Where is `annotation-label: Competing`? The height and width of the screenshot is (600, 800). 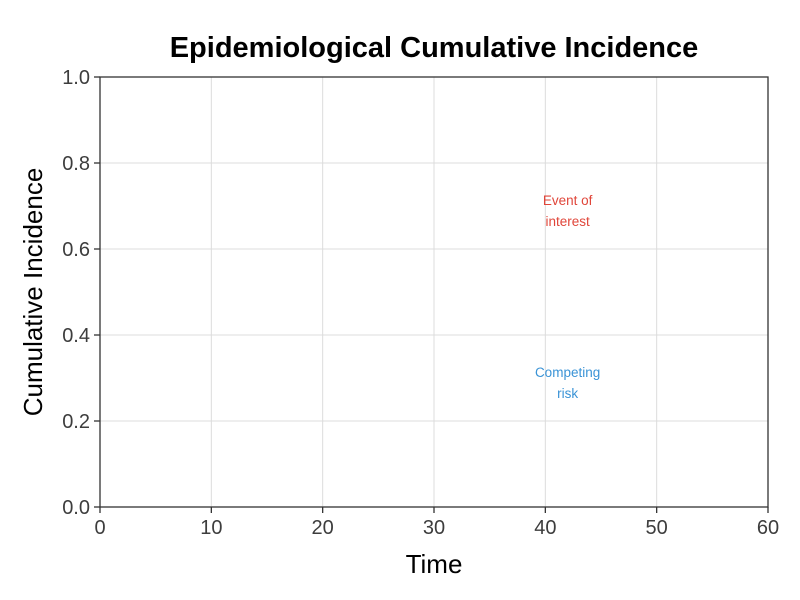 annotation-label: Competing is located at coordinates (567, 372).